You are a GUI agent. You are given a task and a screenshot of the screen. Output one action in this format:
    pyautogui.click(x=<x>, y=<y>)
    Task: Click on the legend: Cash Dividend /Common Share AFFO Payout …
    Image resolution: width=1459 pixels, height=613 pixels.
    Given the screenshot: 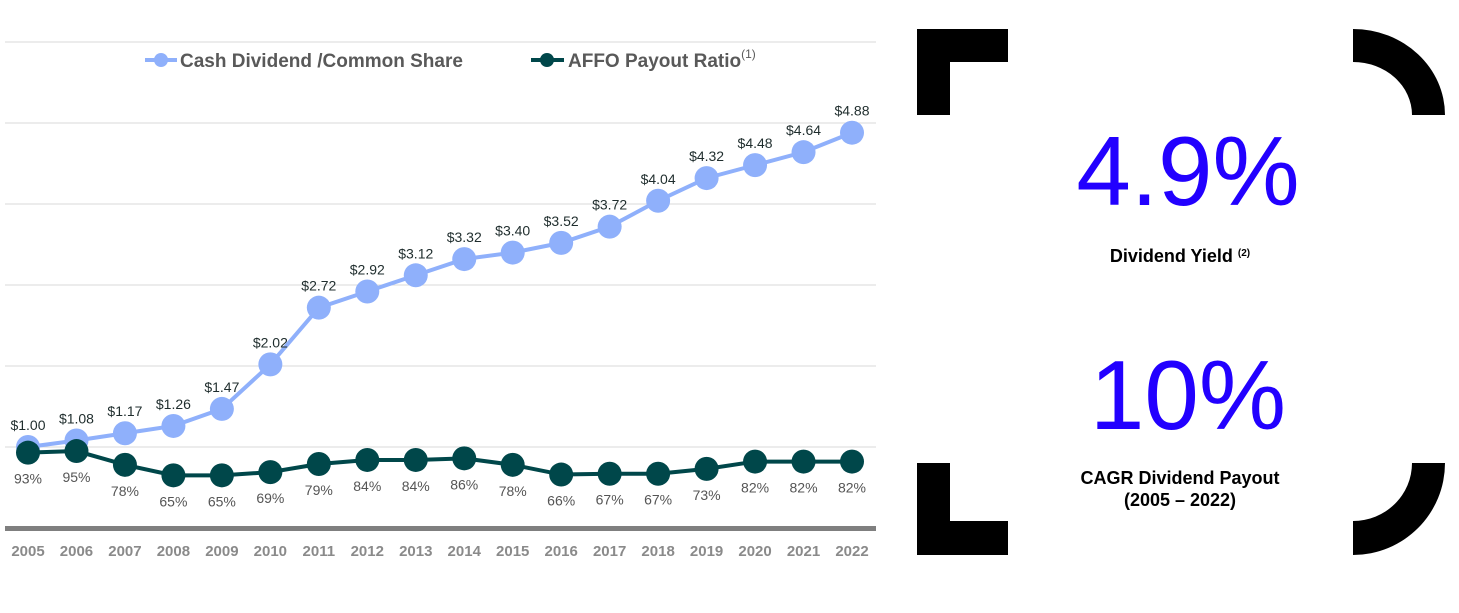 What is the action you would take?
    pyautogui.click(x=450, y=59)
    